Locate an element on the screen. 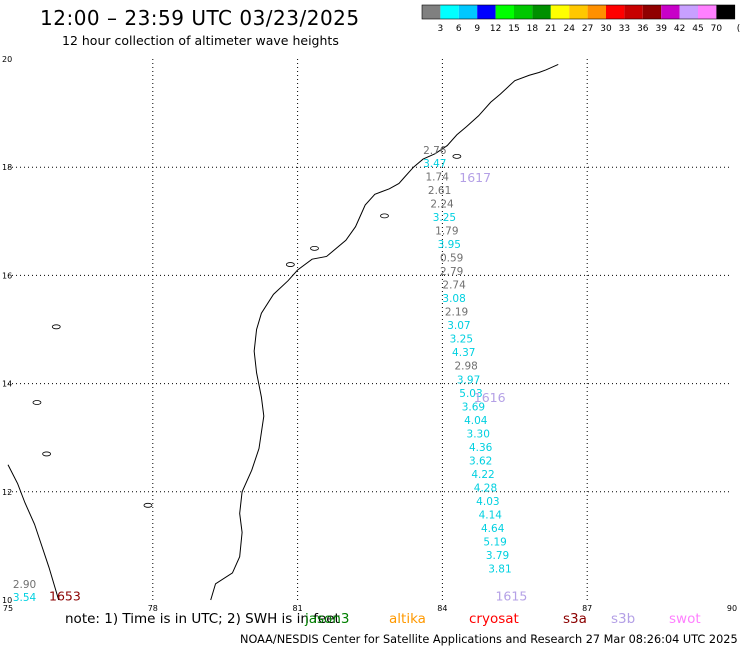 The image size is (740, 650). wave-height-reading: 2.74 is located at coordinates (454, 286).